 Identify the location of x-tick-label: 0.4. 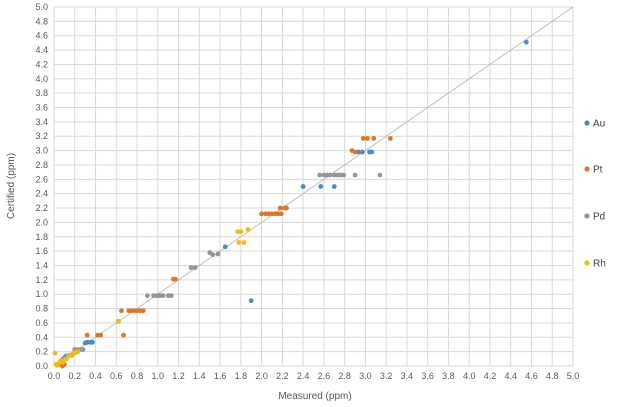
(95, 376).